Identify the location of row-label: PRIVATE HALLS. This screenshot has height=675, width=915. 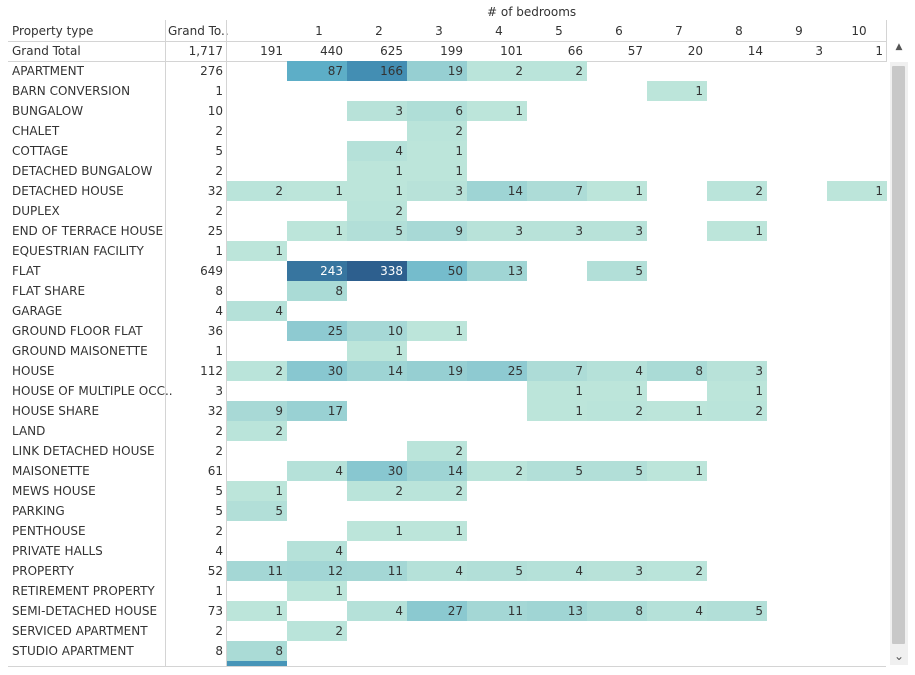
(57, 551).